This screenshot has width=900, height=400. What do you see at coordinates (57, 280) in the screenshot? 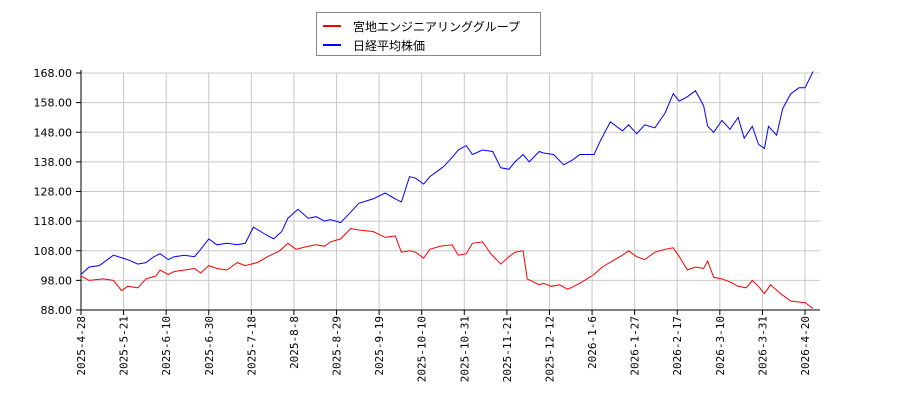
I see `y-tick-label: 98.00` at bounding box center [57, 280].